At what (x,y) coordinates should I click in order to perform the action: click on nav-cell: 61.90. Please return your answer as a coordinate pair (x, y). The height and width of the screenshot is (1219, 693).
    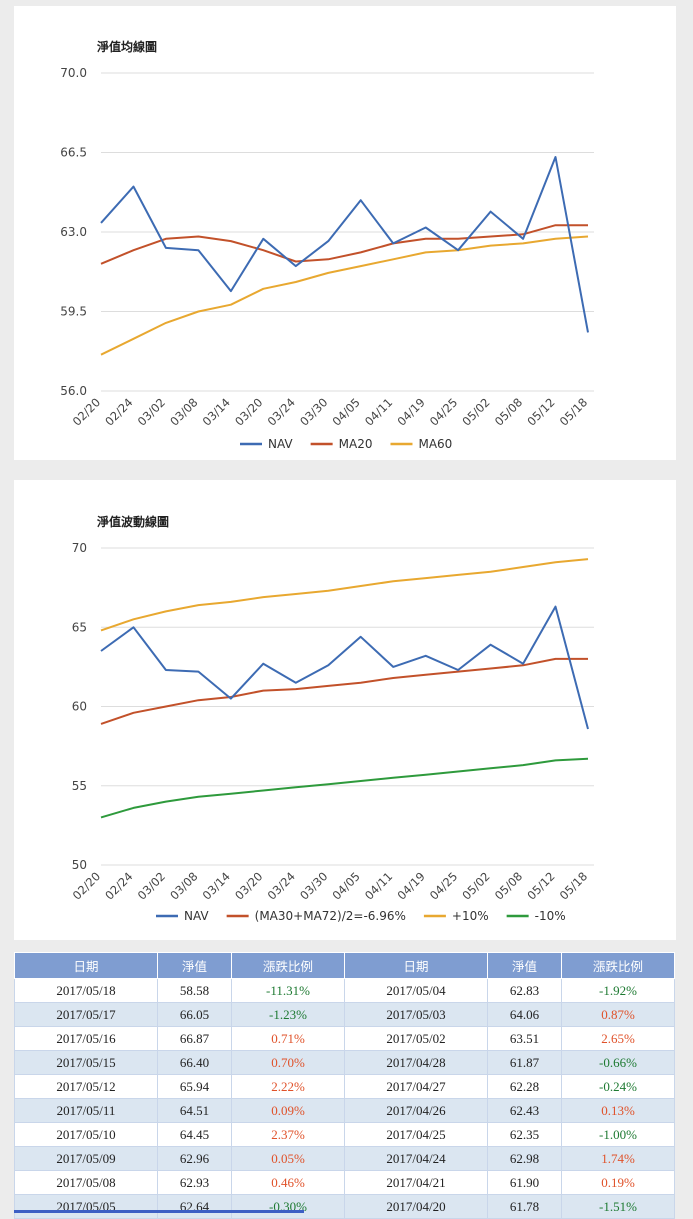
    Looking at the image, I should click on (524, 1182).